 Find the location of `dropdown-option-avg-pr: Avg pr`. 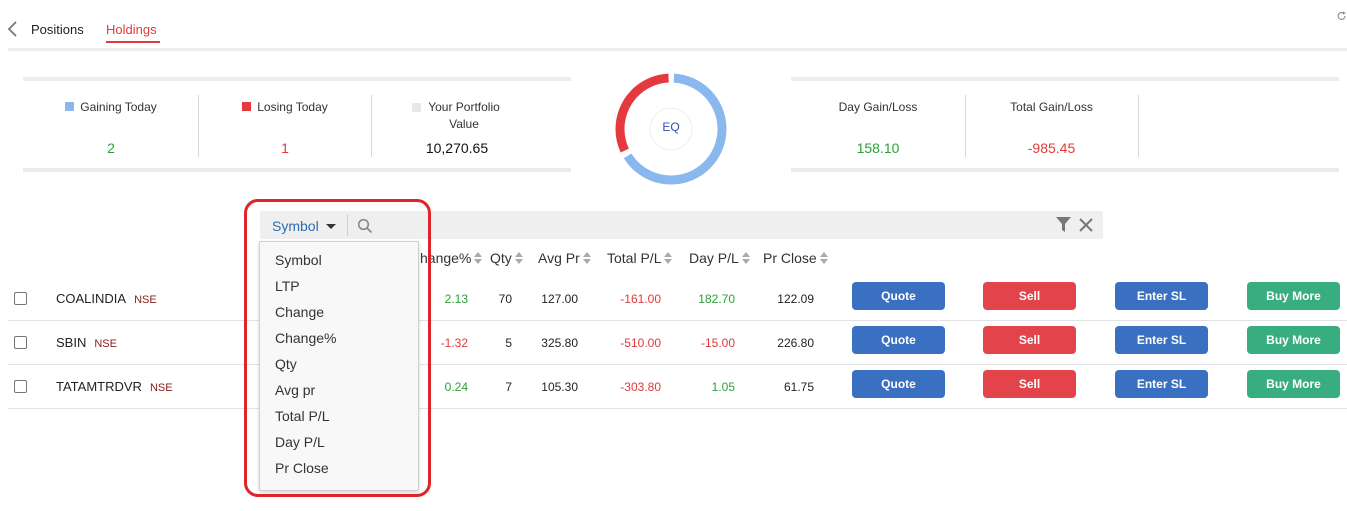

dropdown-option-avg-pr: Avg pr is located at coordinates (295, 390).